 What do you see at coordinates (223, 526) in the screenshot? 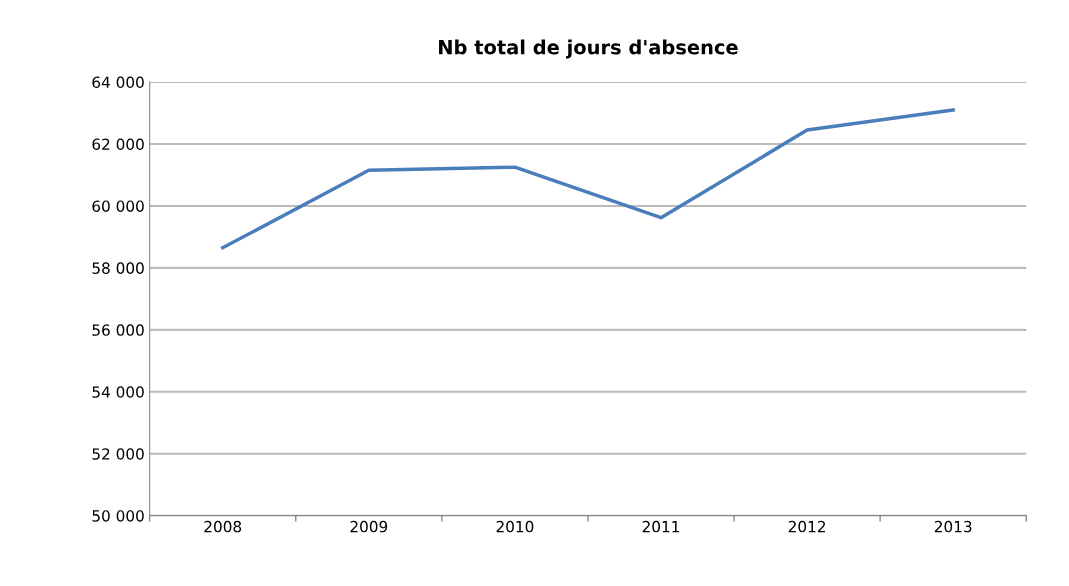
I see `x-tick-label: 2008` at bounding box center [223, 526].